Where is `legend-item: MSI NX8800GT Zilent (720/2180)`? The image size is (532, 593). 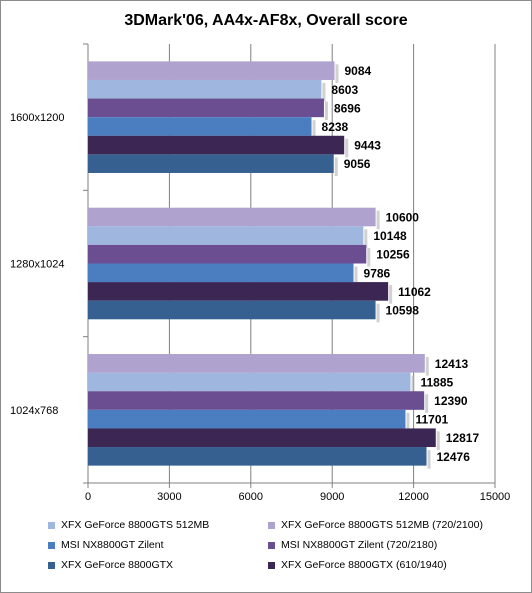
legend-item: MSI NX8800GT Zilent (720/2180) is located at coordinates (352, 545).